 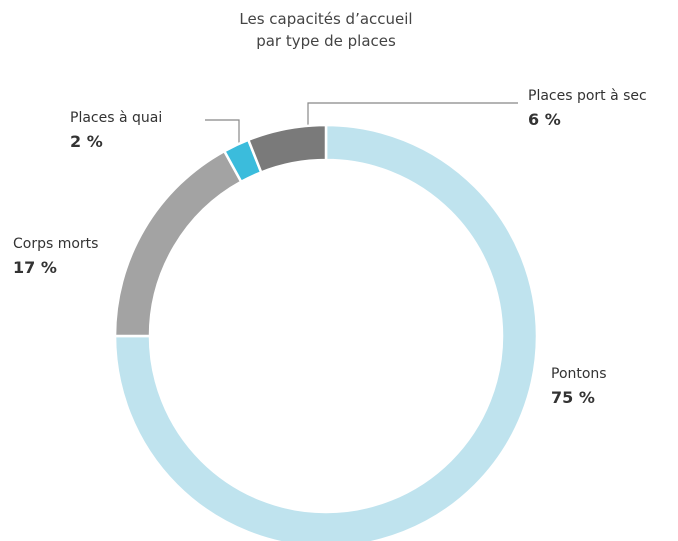 I want to click on segment-label: Pontons, so click(x=579, y=374).